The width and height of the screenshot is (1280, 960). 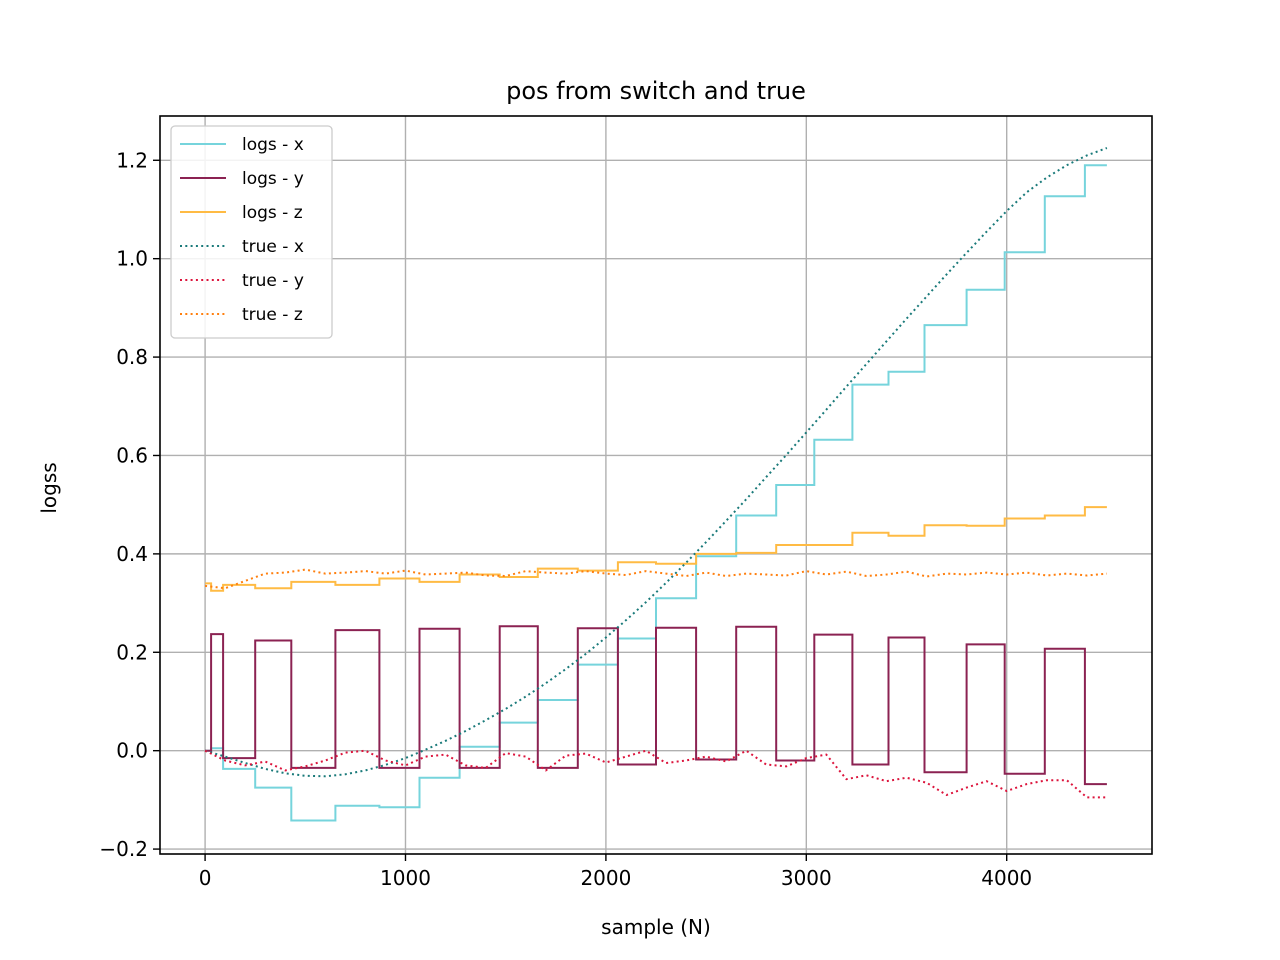 What do you see at coordinates (132, 455) in the screenshot?
I see `y-tick-label: 0.6` at bounding box center [132, 455].